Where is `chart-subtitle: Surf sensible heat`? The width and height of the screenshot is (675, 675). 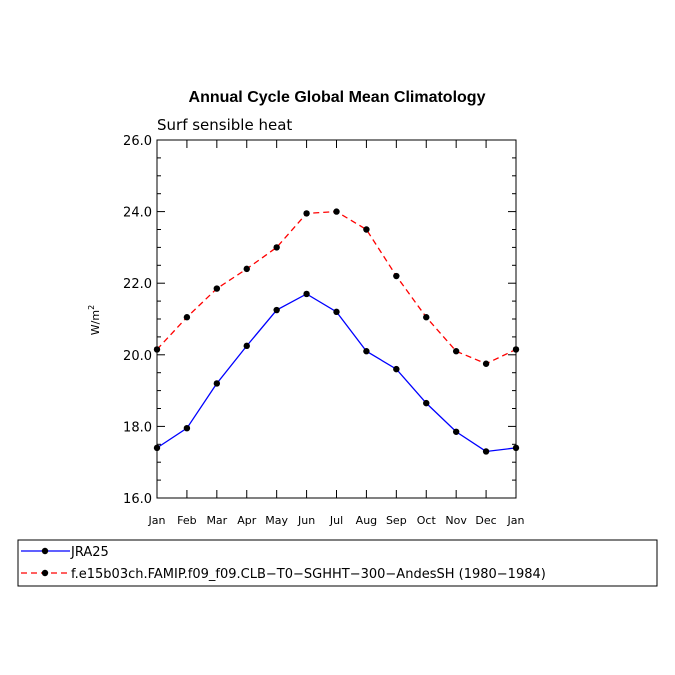 chart-subtitle: Surf sensible heat is located at coordinates (224, 125).